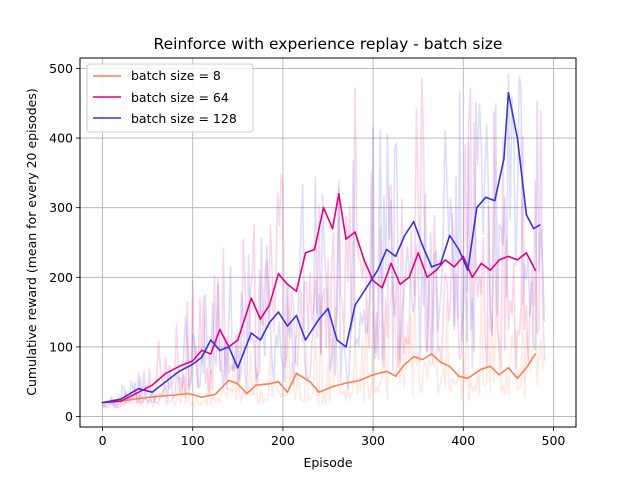 Image resolution: width=640 pixels, height=480 pixels. I want to click on x-tick-label: 300, so click(373, 440).